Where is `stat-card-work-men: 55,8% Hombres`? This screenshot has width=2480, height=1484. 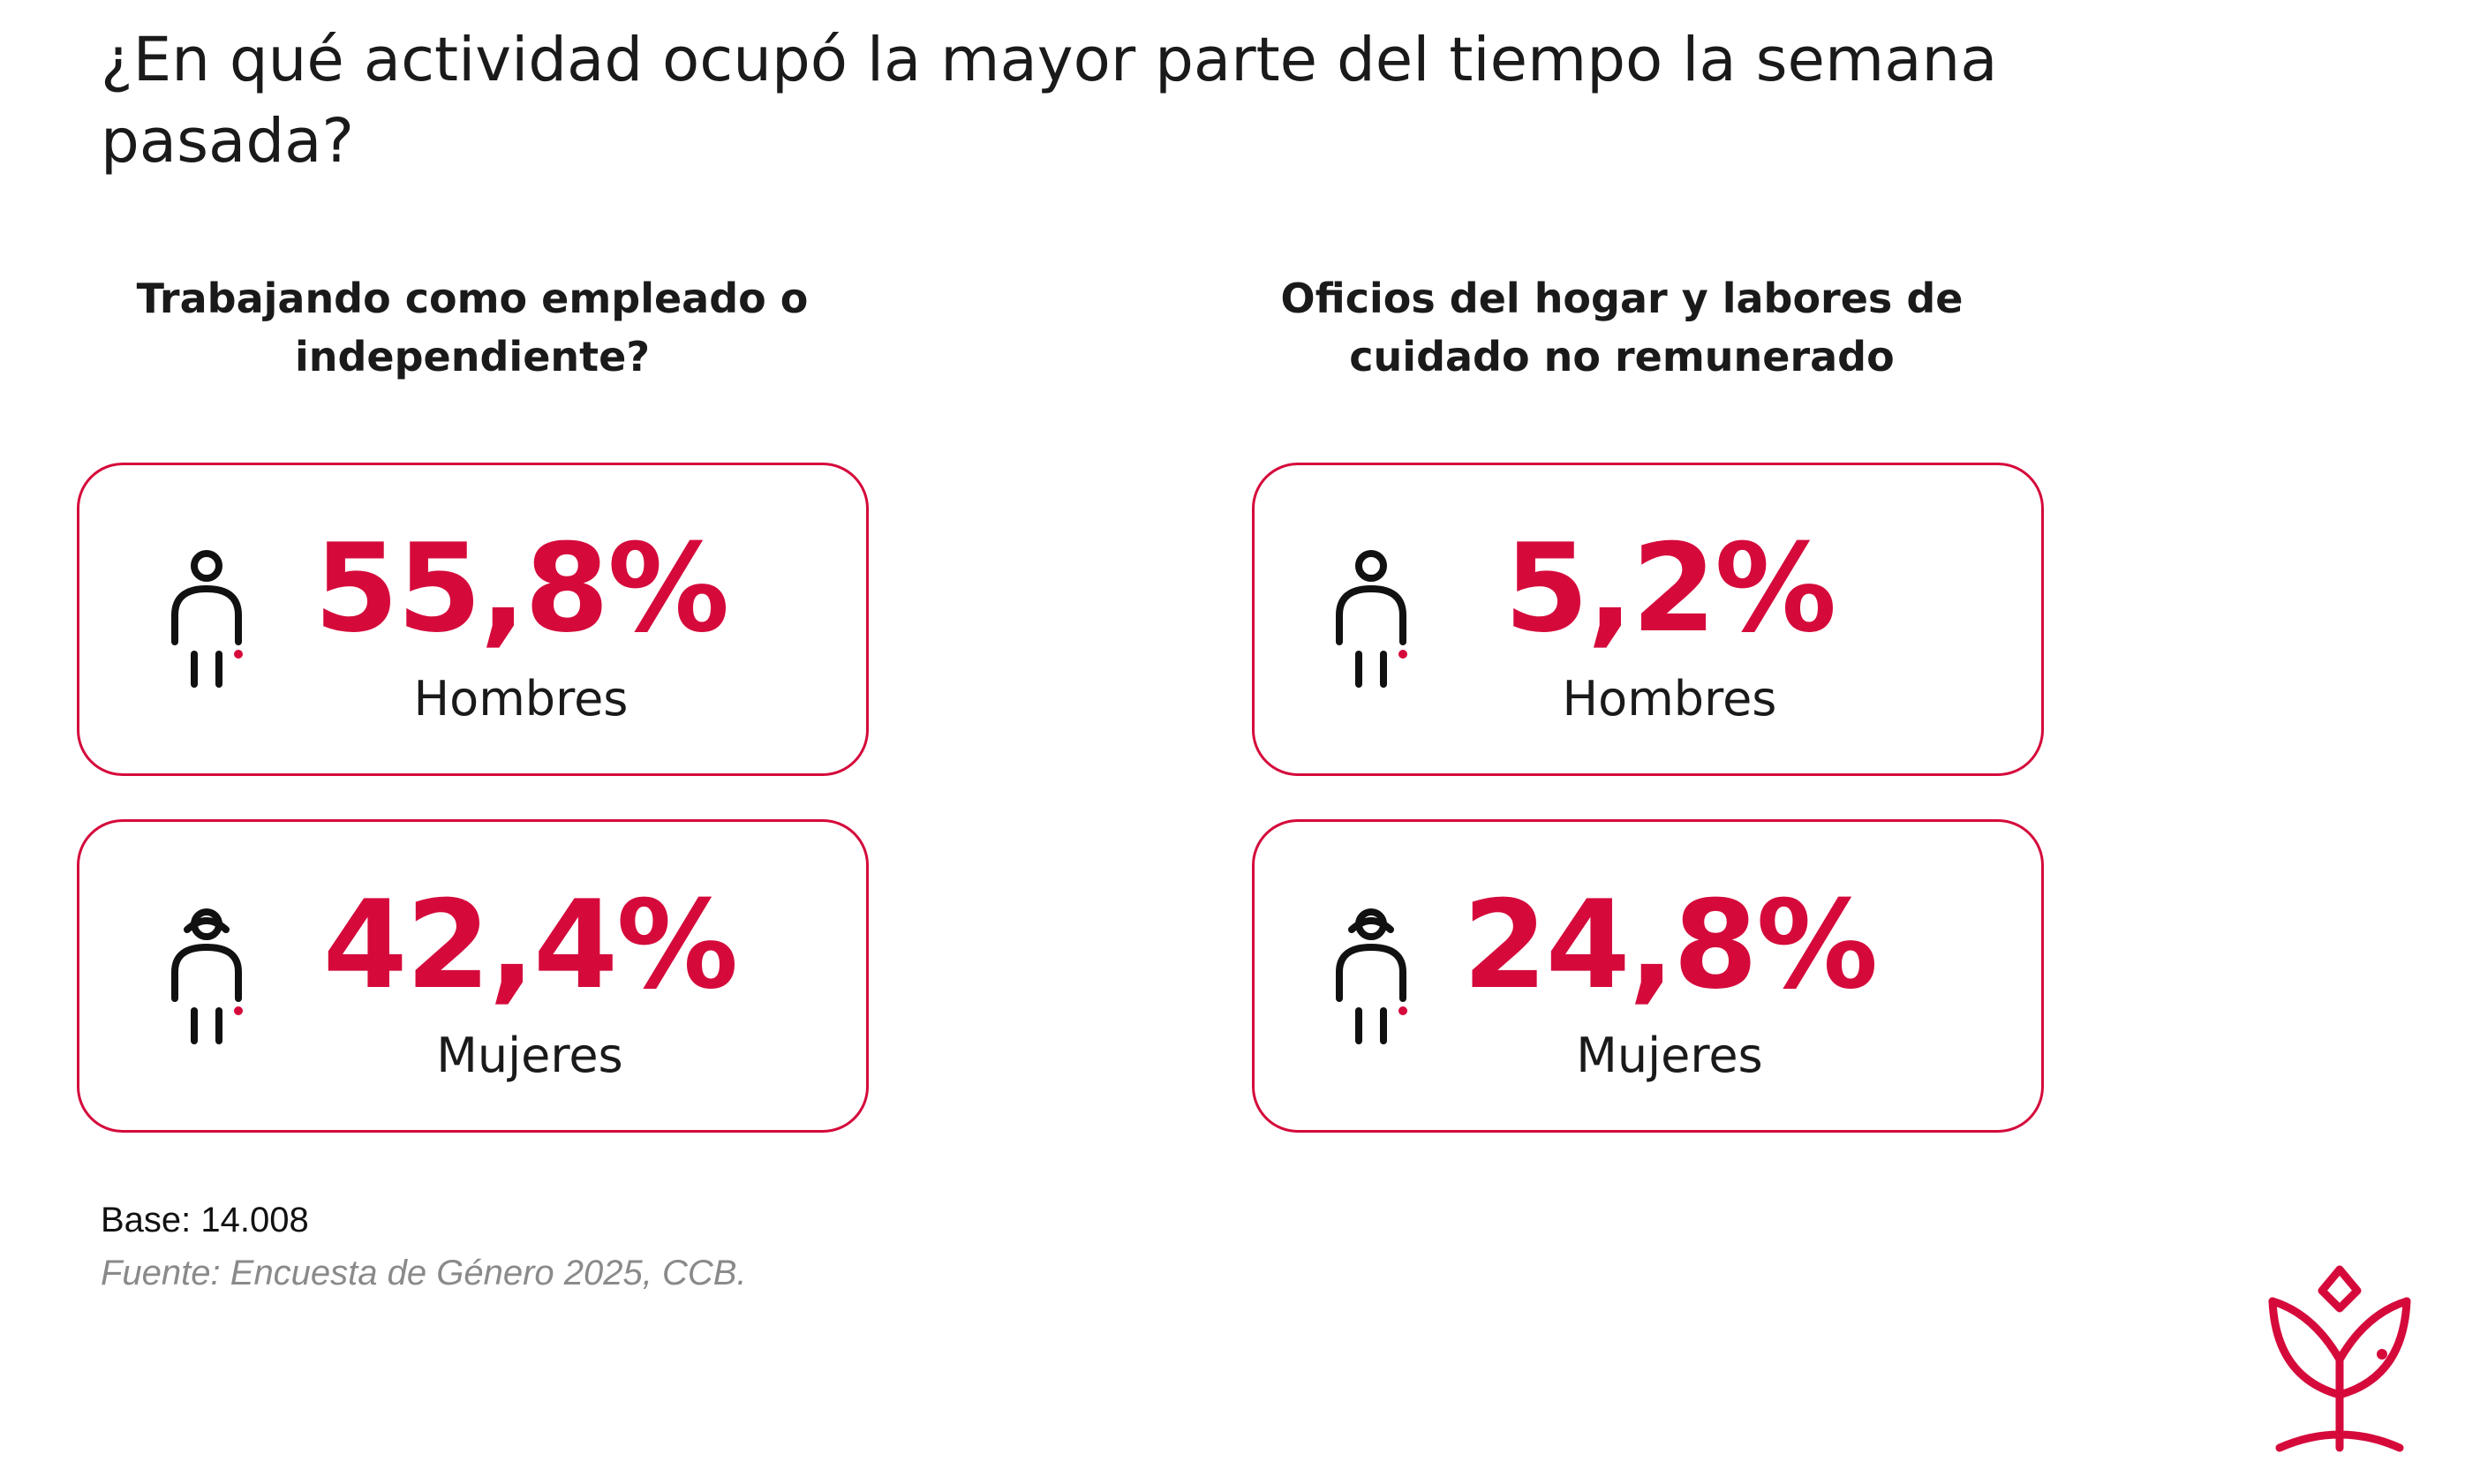 stat-card-work-men: 55,8% Hombres is located at coordinates (473, 619).